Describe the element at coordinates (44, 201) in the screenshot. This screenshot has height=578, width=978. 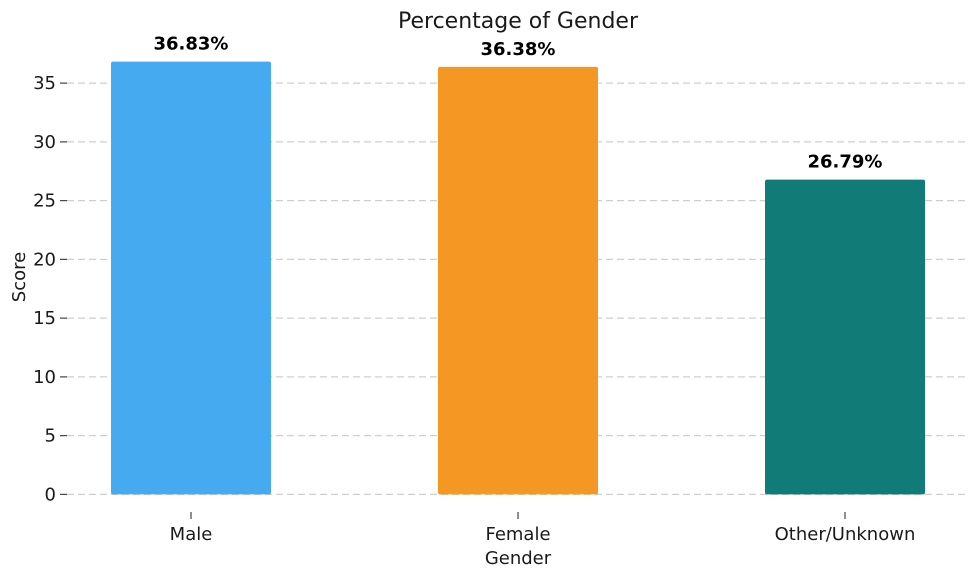
I see `y-tick-label: 25` at that location.